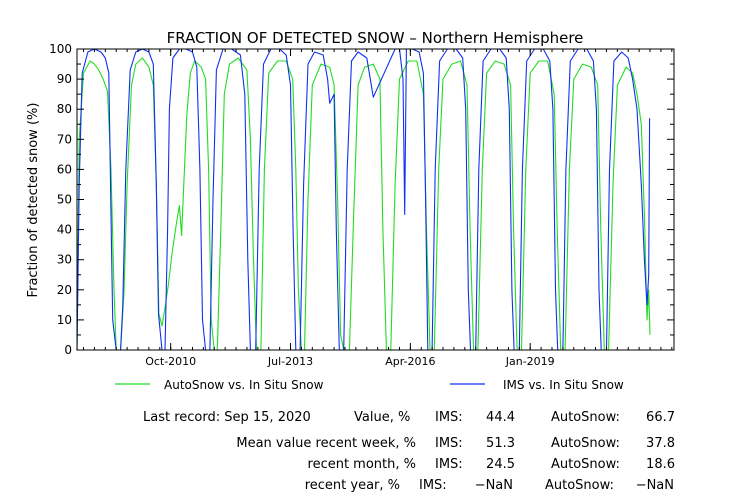  Describe the element at coordinates (64, 109) in the screenshot. I see `y-tick-label: 80` at that location.